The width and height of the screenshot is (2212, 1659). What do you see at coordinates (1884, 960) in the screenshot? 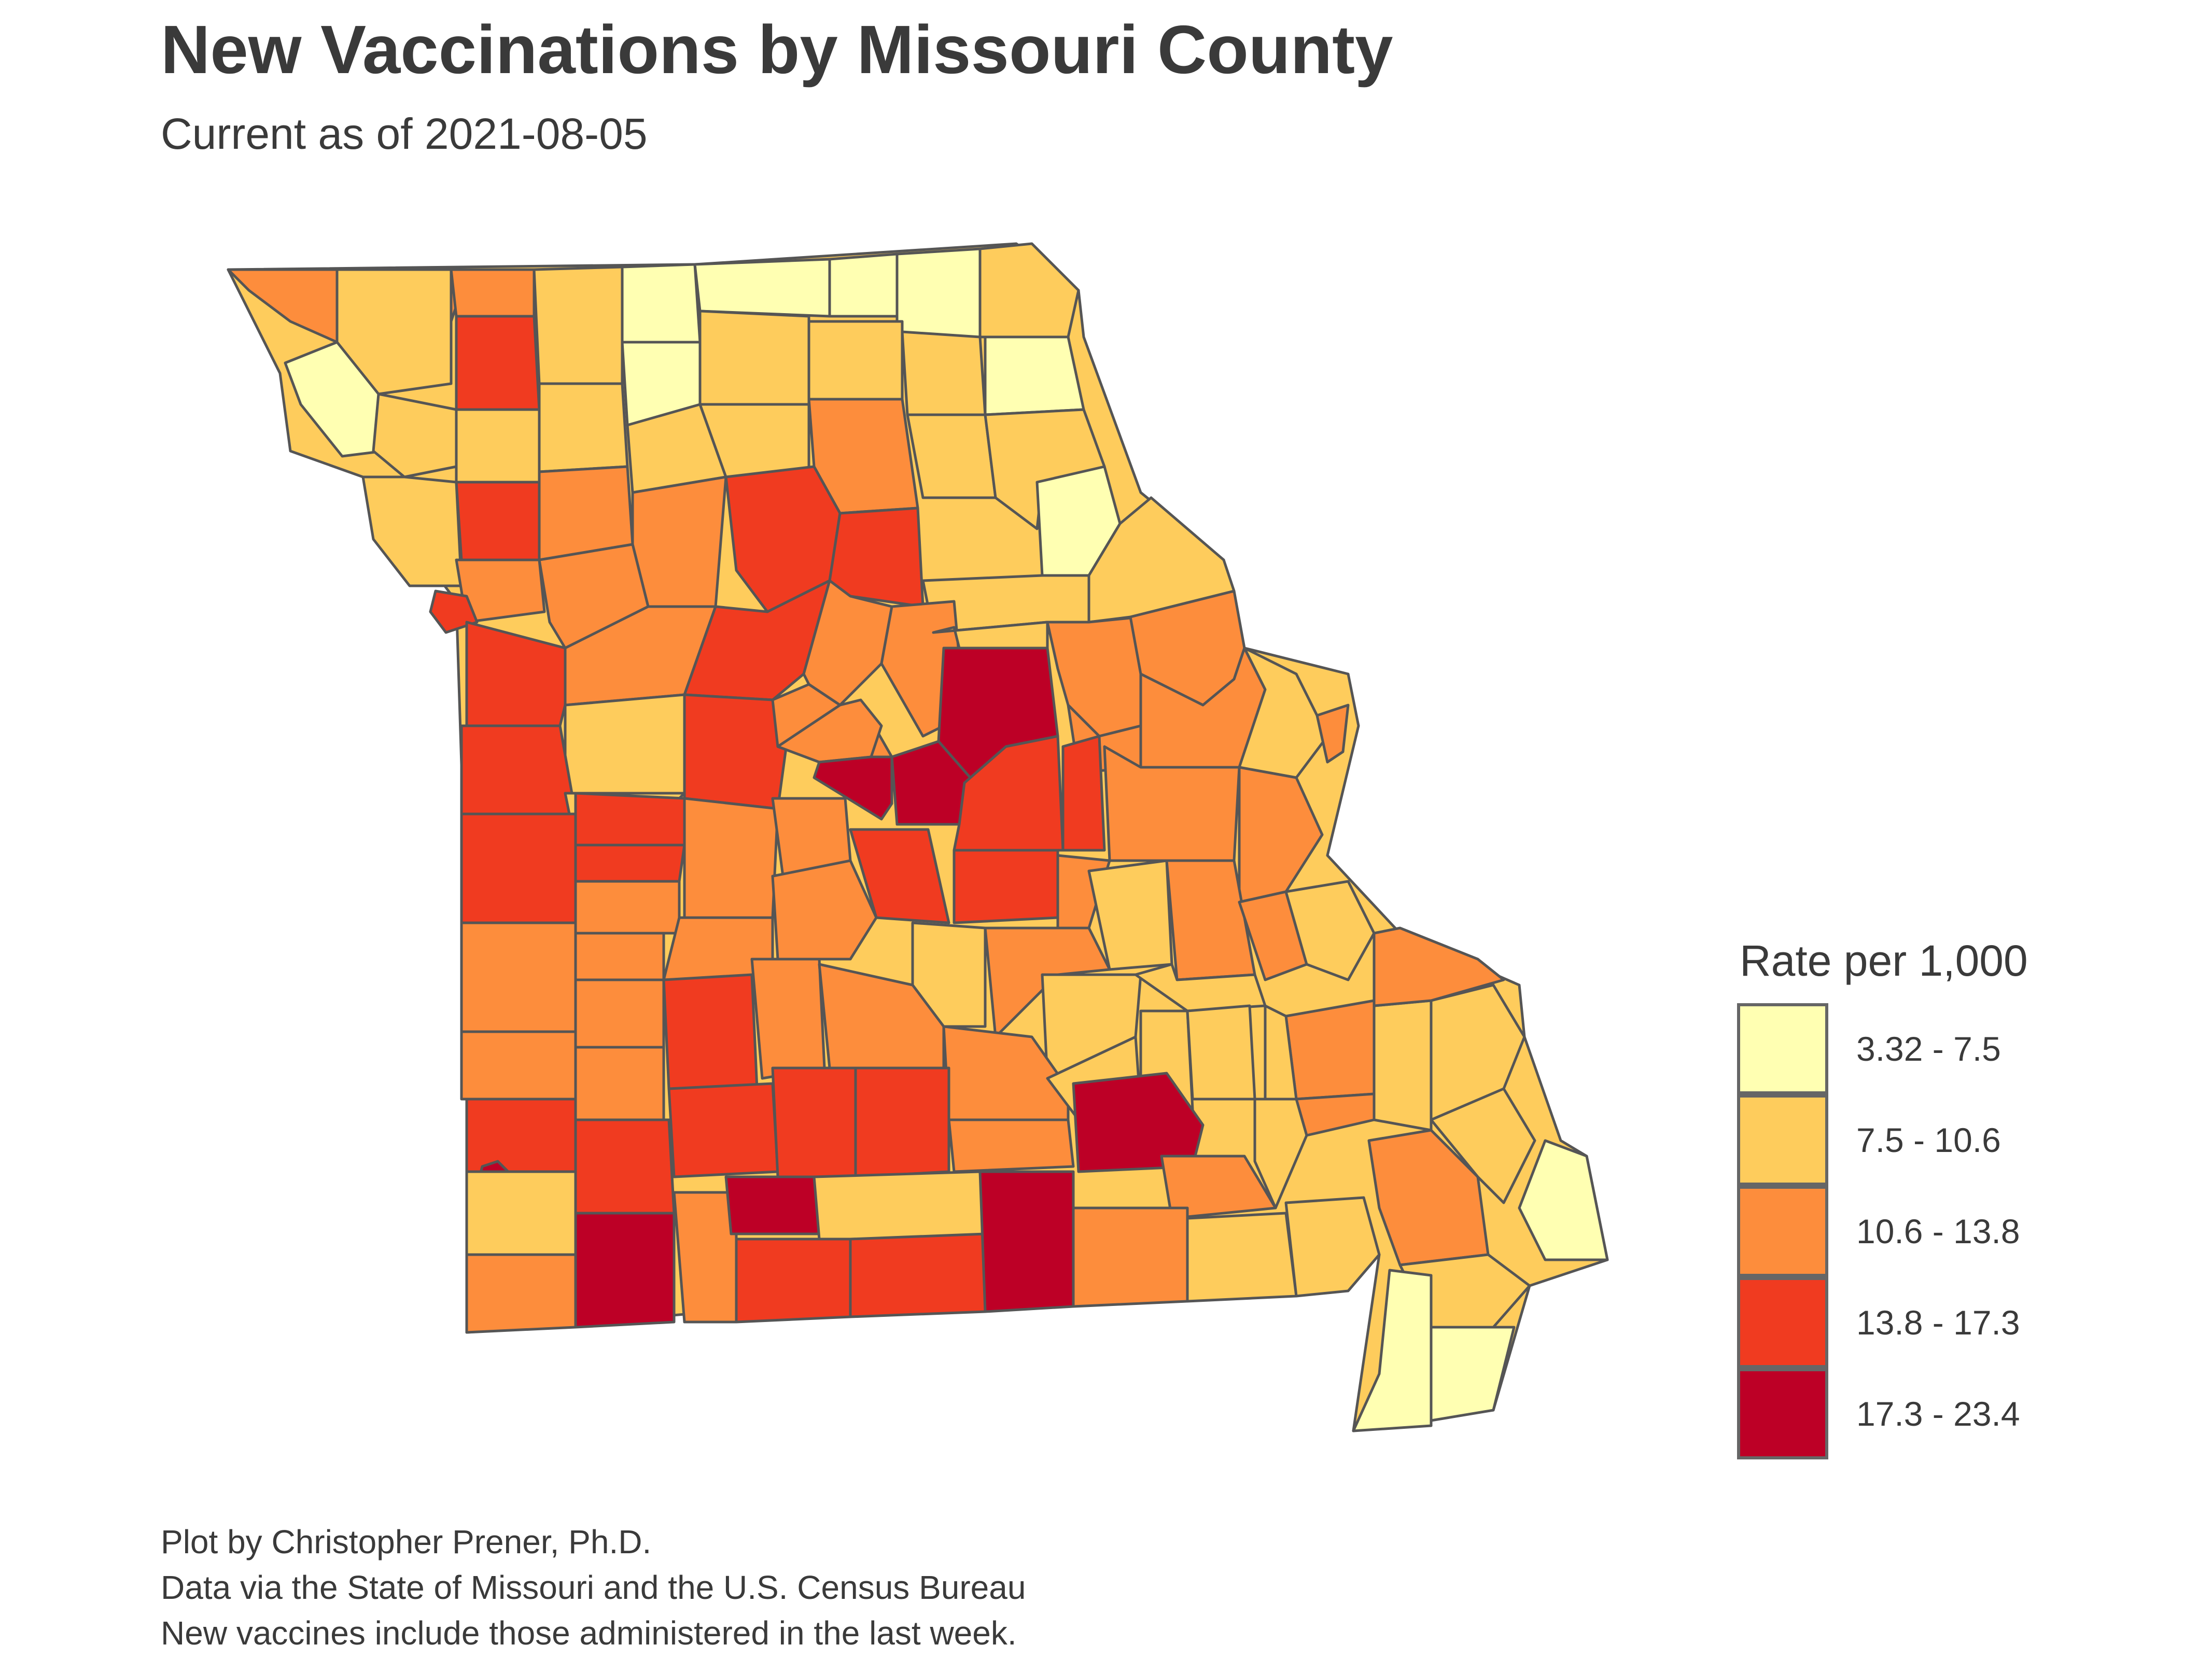
I see `legend-title: Rate per 1,000` at bounding box center [1884, 960].